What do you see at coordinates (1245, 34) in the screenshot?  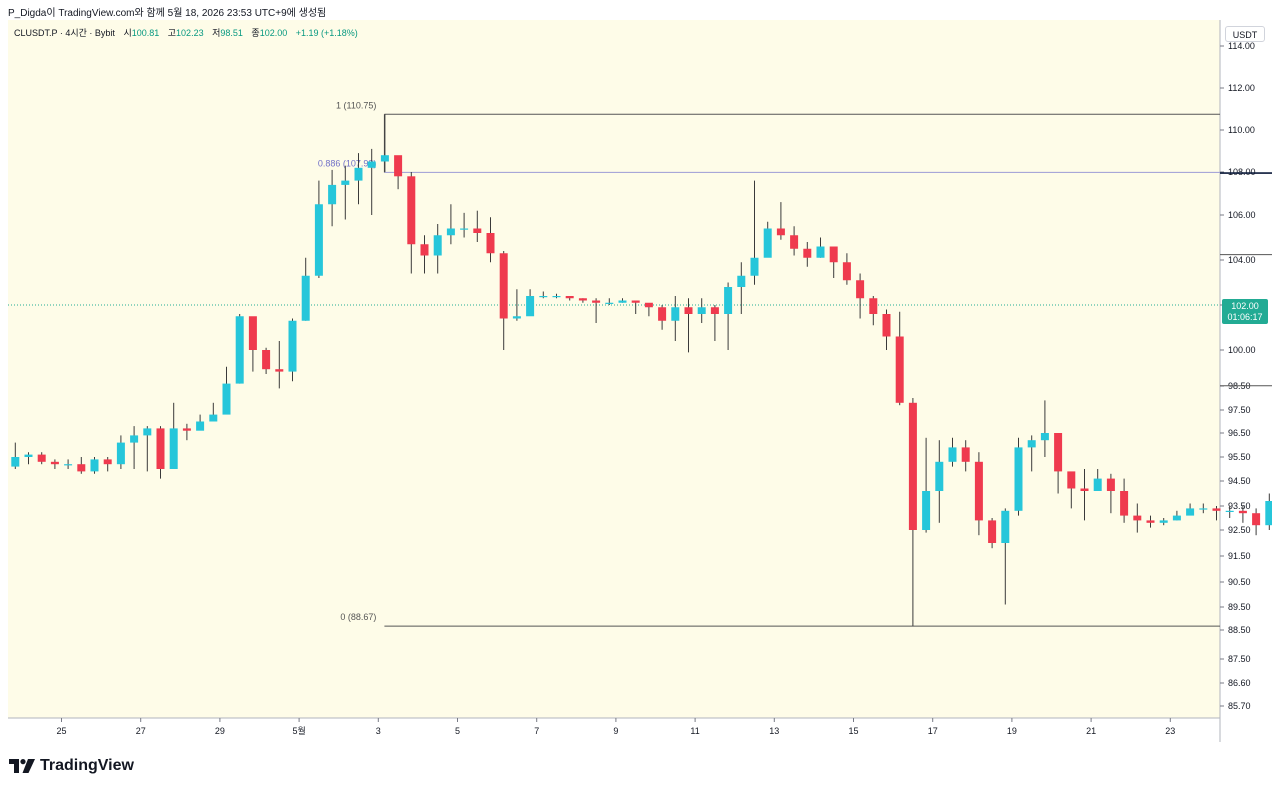 I see `currency-button: USDT` at bounding box center [1245, 34].